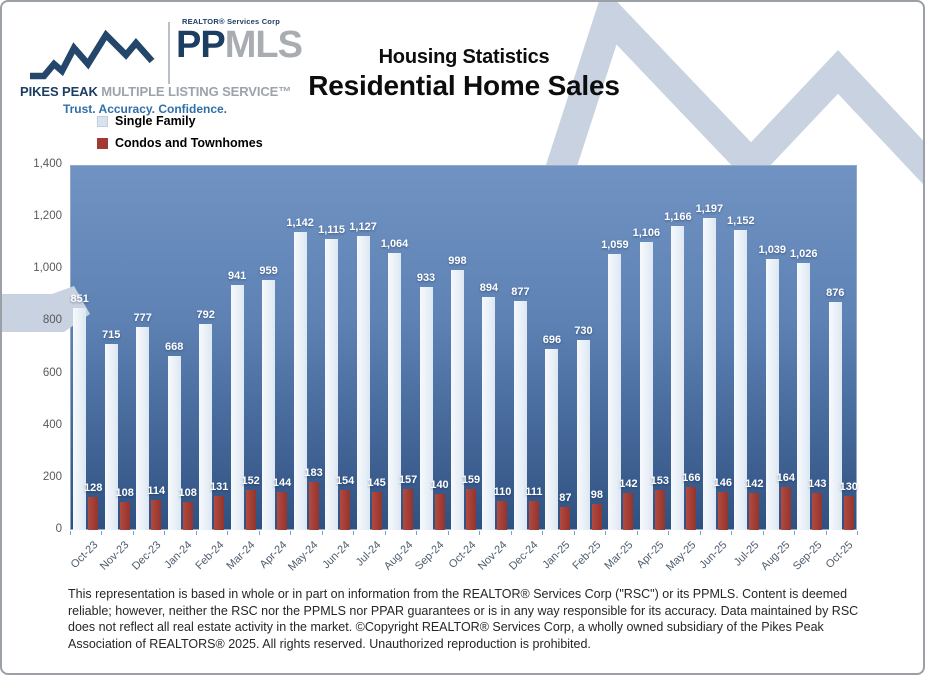 Image resolution: width=925 pixels, height=675 pixels. I want to click on bar-condos-wrap: 144, so click(282, 503).